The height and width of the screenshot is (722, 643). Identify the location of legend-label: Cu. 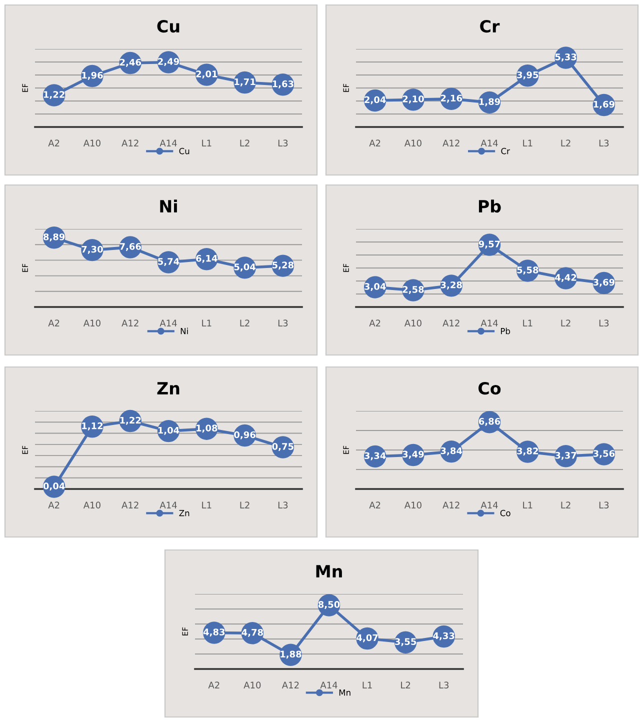
(184, 151).